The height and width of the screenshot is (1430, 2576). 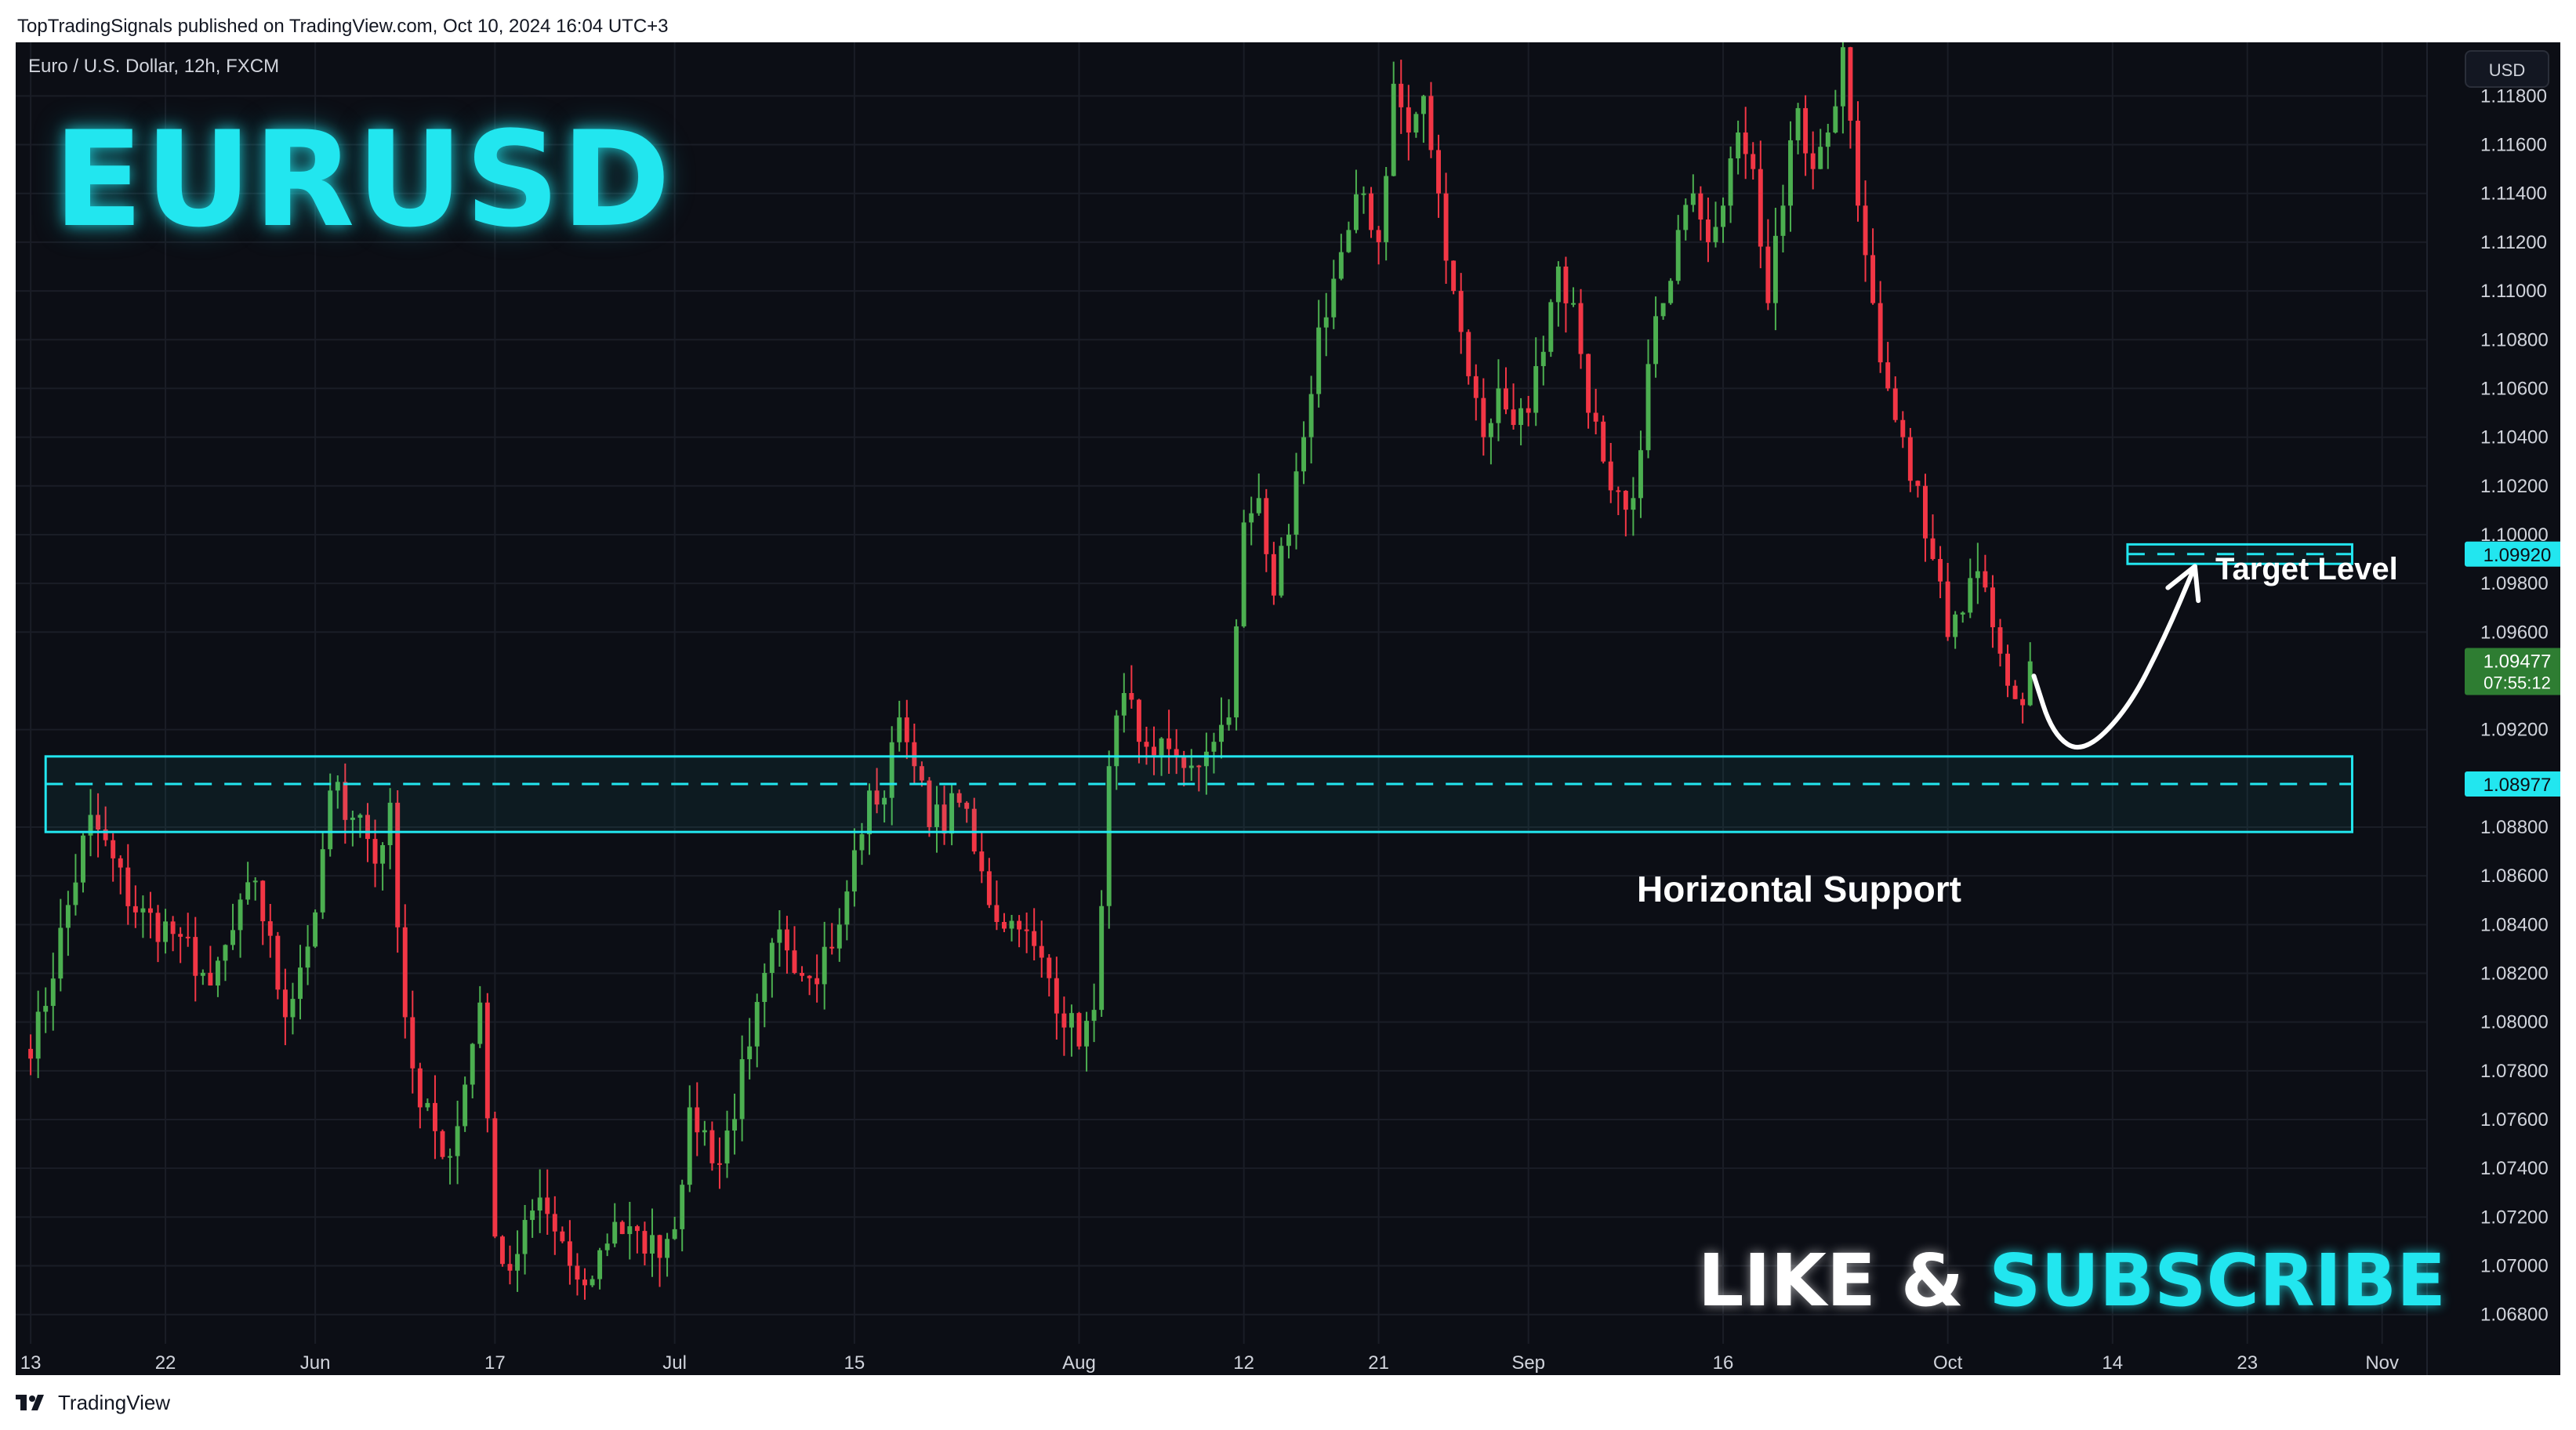 What do you see at coordinates (2183, 584) in the screenshot?
I see `projection-arrowhead-icon` at bounding box center [2183, 584].